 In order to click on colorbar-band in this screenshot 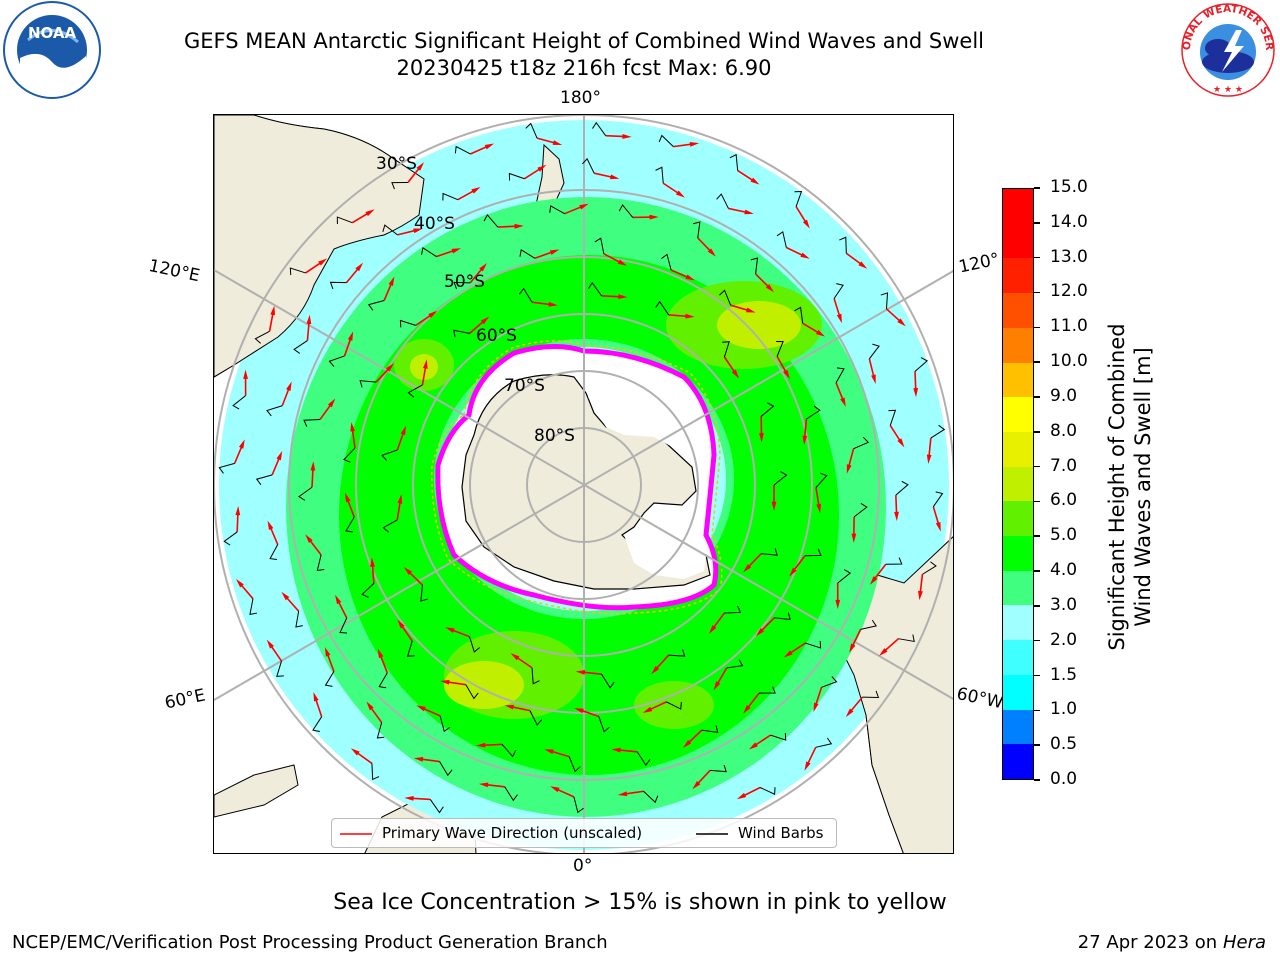, I will do `click(1018, 519)`.